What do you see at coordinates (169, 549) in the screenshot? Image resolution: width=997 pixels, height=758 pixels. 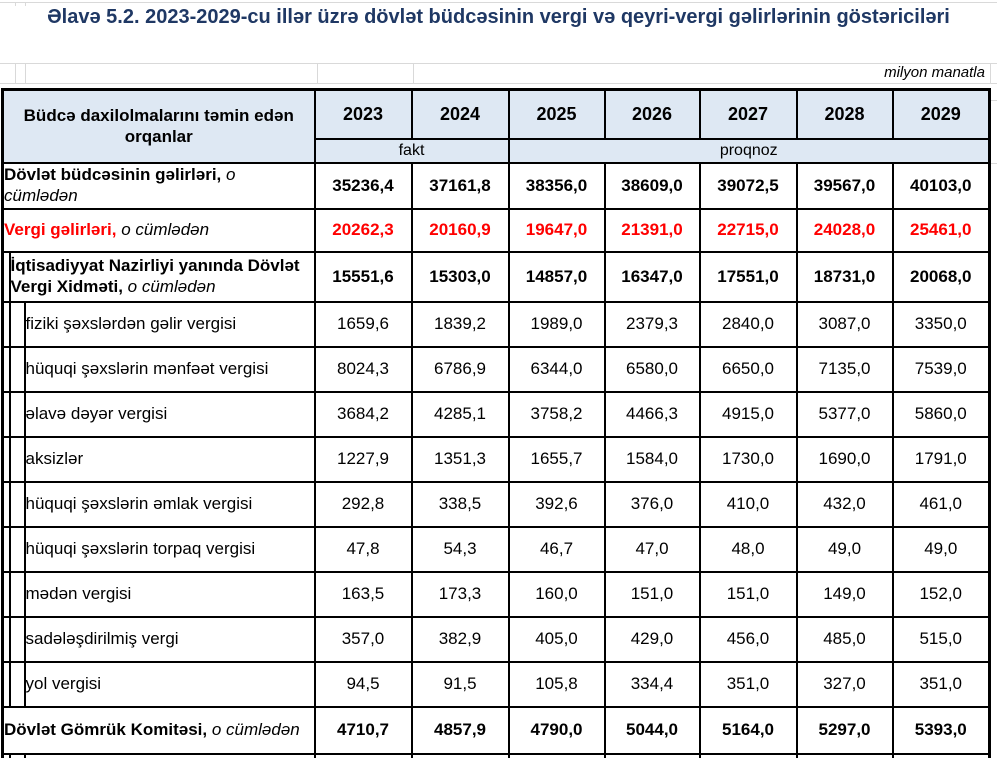 I see `row-label-cell: hüquqi şəxslərin torpaq vergisi` at bounding box center [169, 549].